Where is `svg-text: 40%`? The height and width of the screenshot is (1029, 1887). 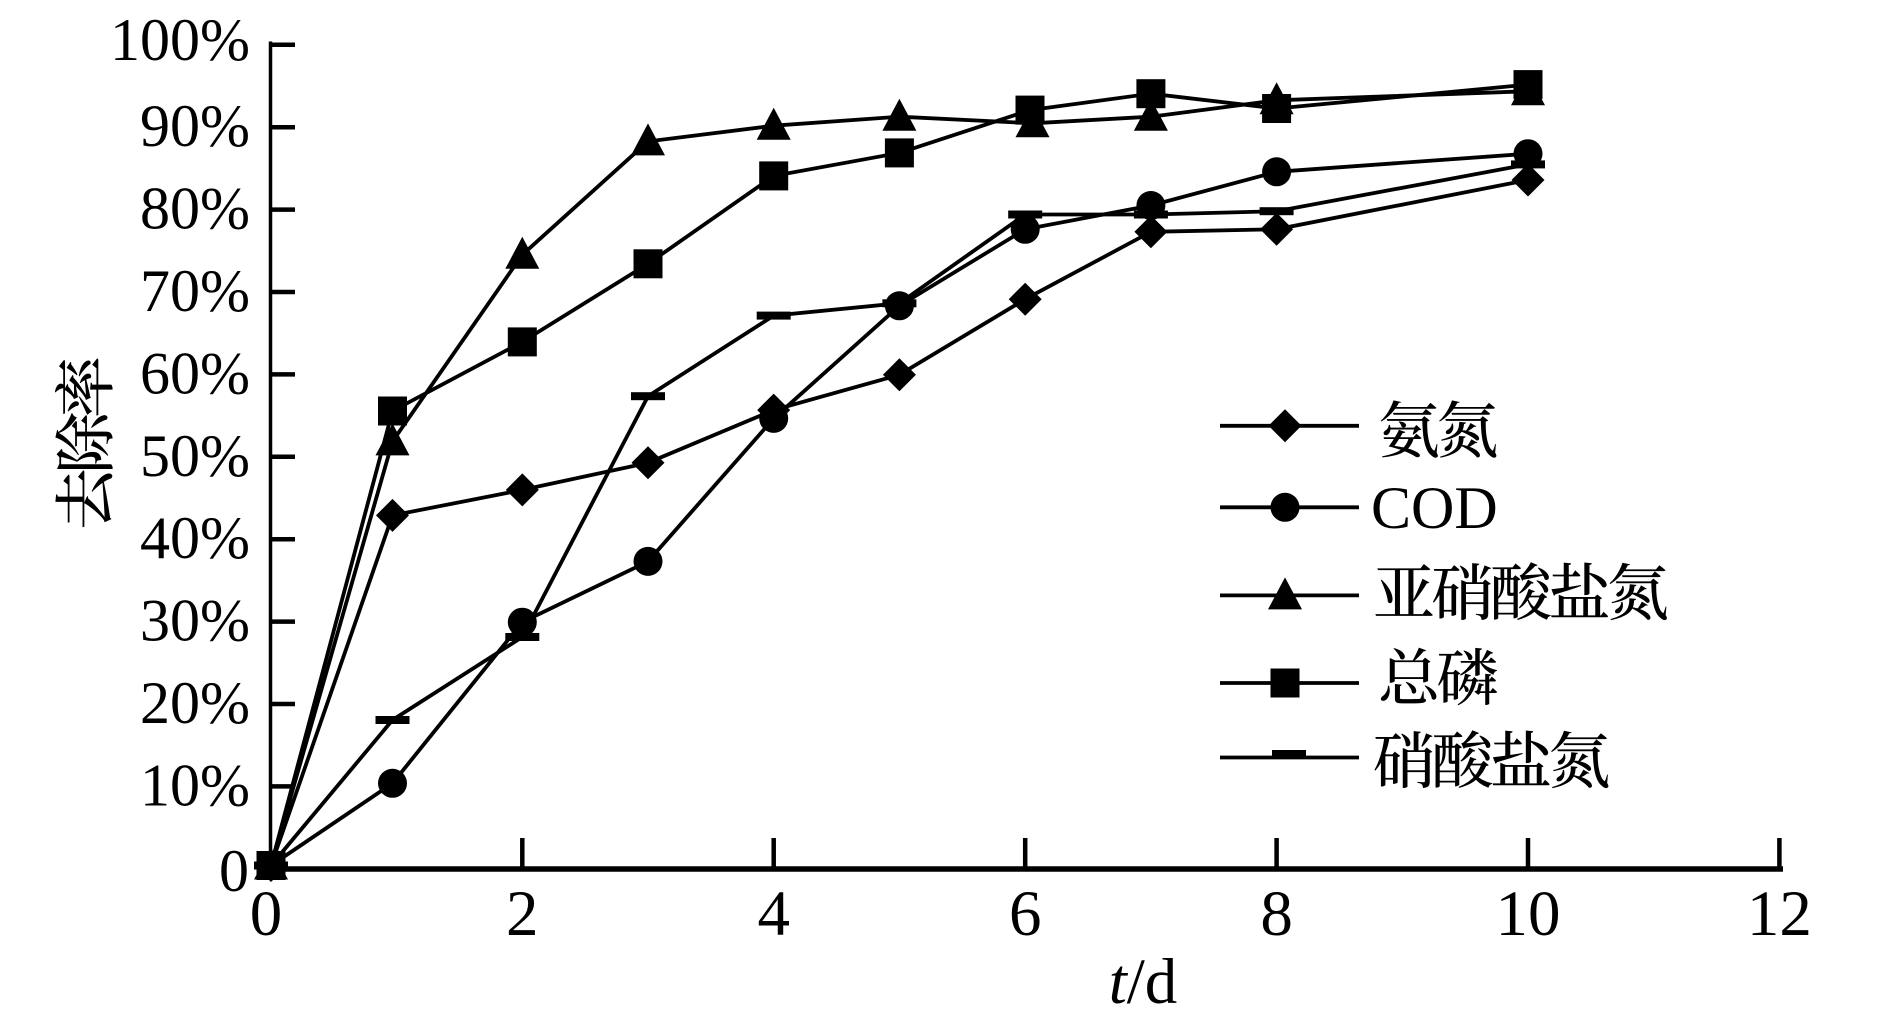 svg-text: 40% is located at coordinates (195, 538).